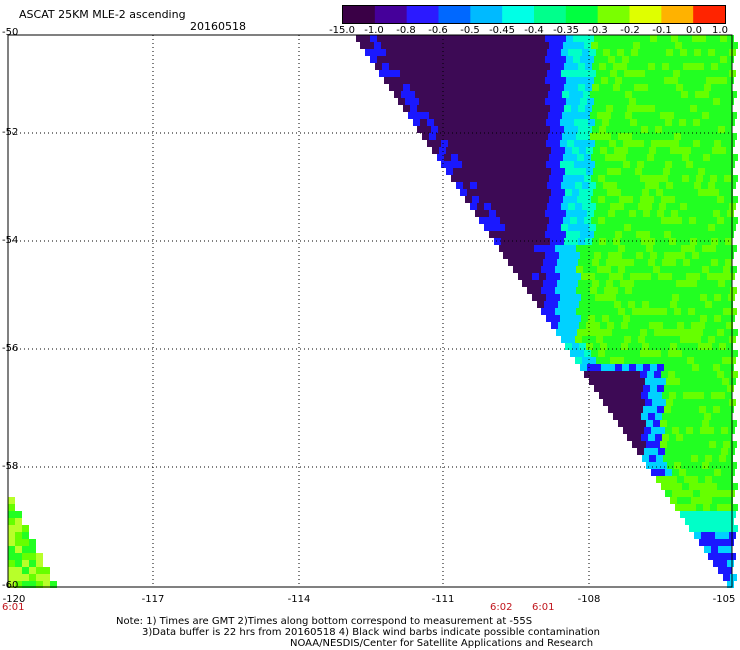 The width and height of the screenshot is (740, 650). What do you see at coordinates (438, 30) in the screenshot?
I see `cbar-label: -0.6` at bounding box center [438, 30].